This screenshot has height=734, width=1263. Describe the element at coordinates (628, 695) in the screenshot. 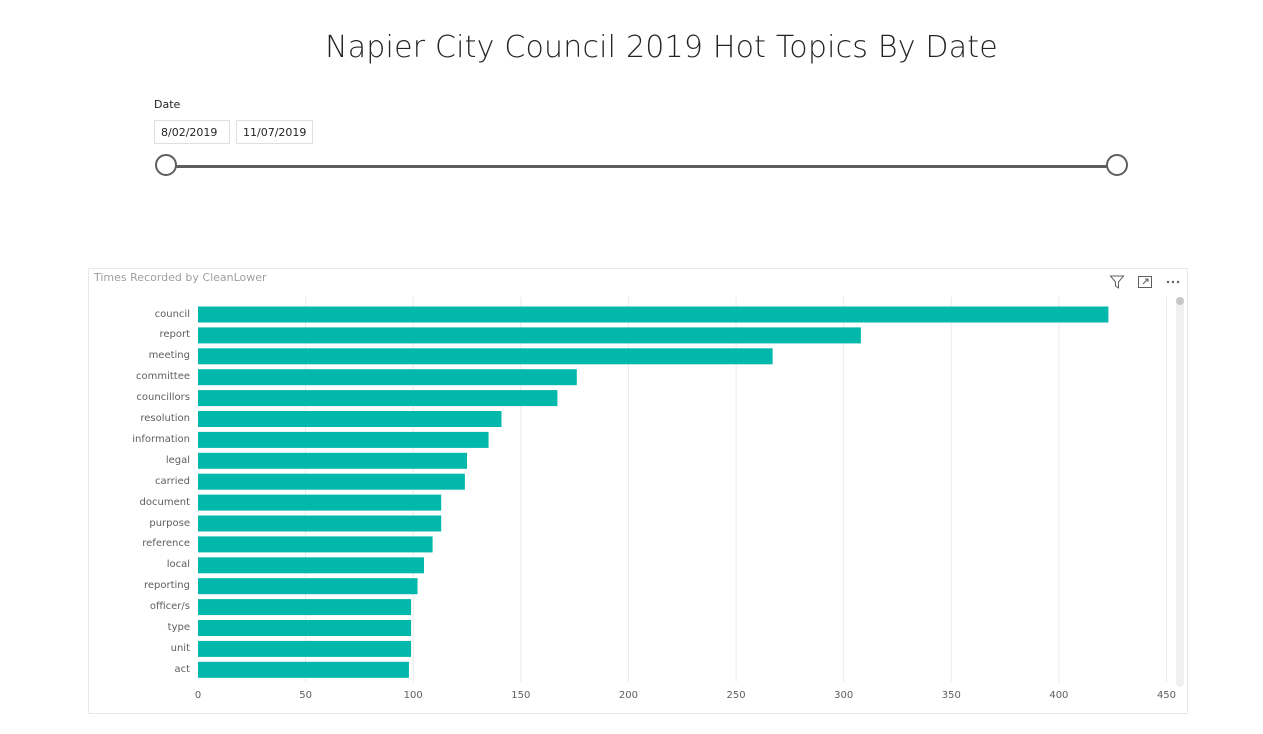

I see `tick-label: 200` at that location.